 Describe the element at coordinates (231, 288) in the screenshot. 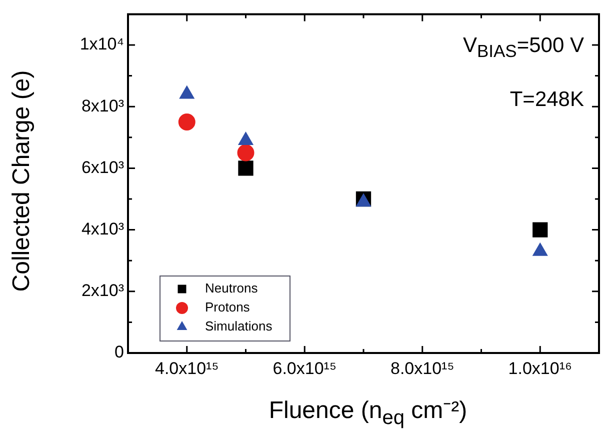

I see `legend-label: Neutrons` at that location.